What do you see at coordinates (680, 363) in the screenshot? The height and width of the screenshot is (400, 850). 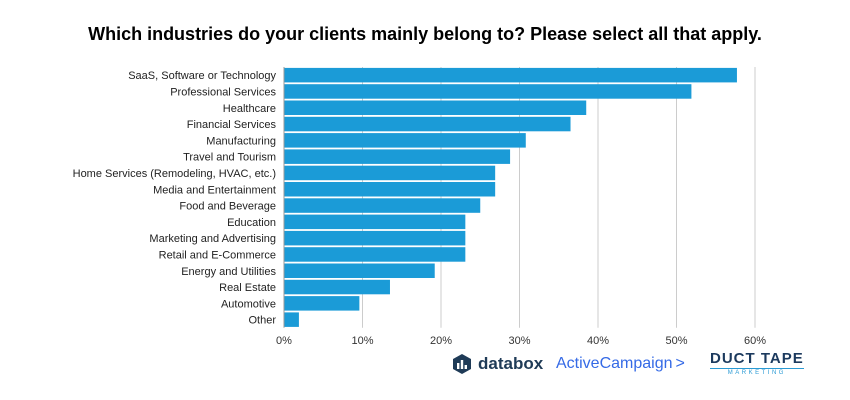 I see `chevron-right-icon: >` at bounding box center [680, 363].